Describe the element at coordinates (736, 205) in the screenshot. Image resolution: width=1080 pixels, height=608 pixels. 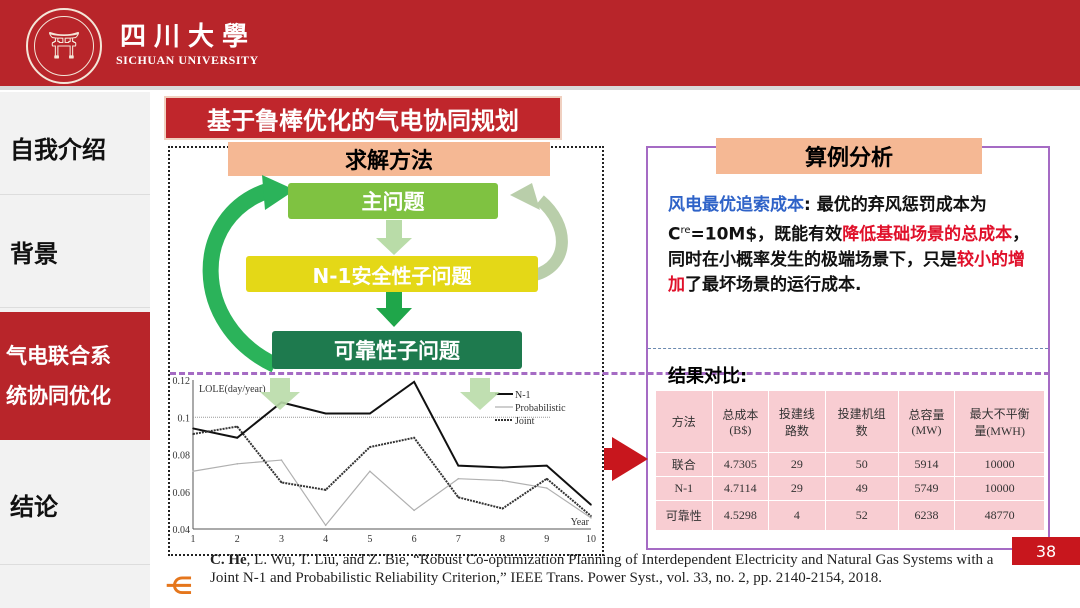
I see `highlight-text: 风电最优追索成本` at that location.